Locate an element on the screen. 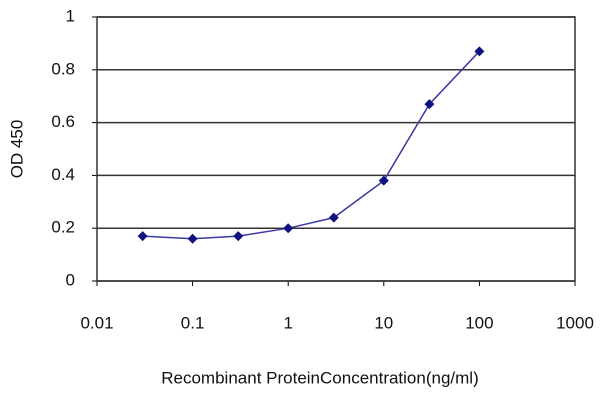  x-axis-label: Recombinant ProteinConcentration(ng/ml) is located at coordinates (320, 377).